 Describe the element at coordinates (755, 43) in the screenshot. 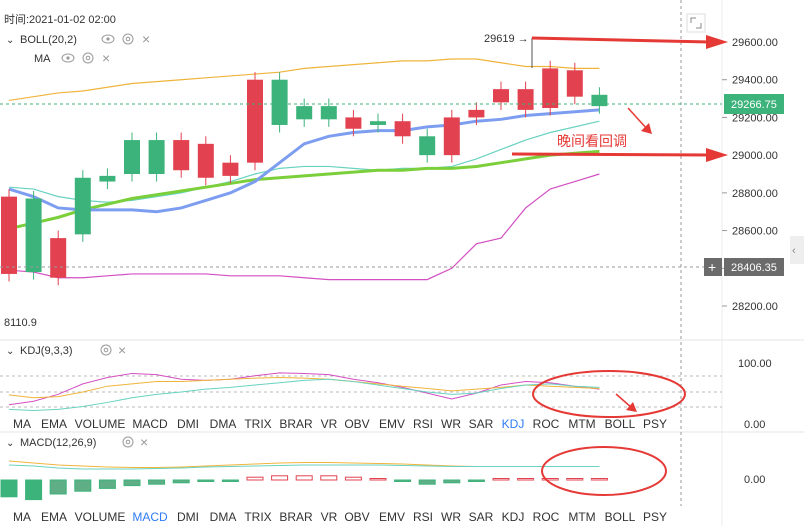

I see `price-tick: 29600.00` at that location.